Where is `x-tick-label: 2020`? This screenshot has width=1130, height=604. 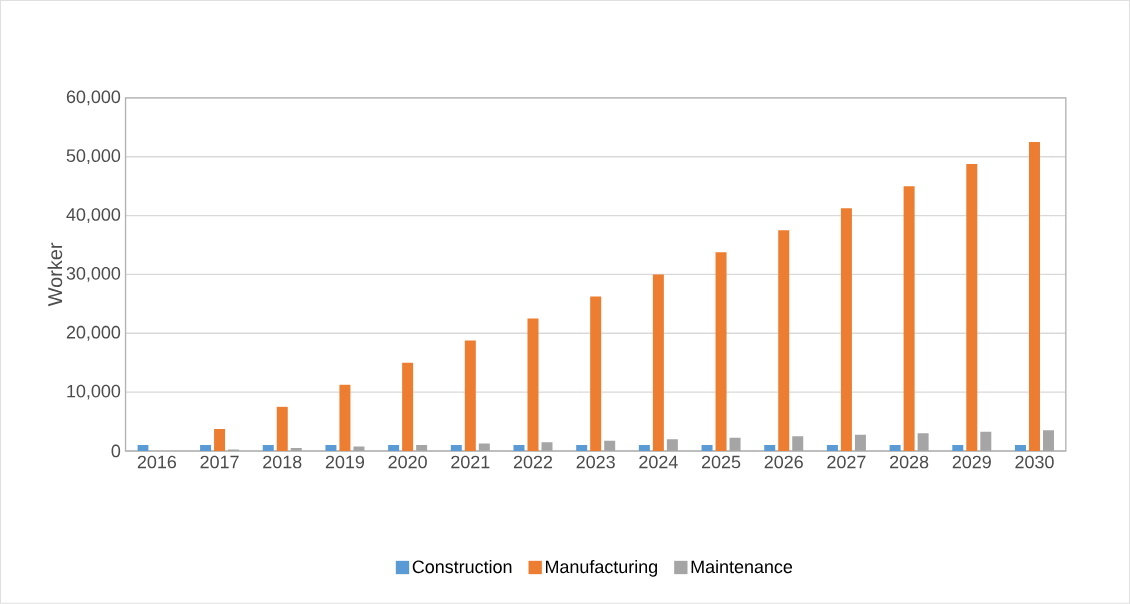
x-tick-label: 2020 is located at coordinates (407, 462).